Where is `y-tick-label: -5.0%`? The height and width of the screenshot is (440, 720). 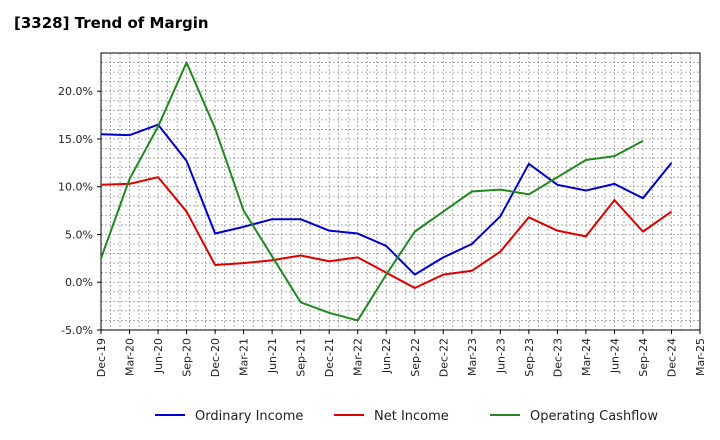 y-tick-label: -5.0% is located at coordinates (77, 330).